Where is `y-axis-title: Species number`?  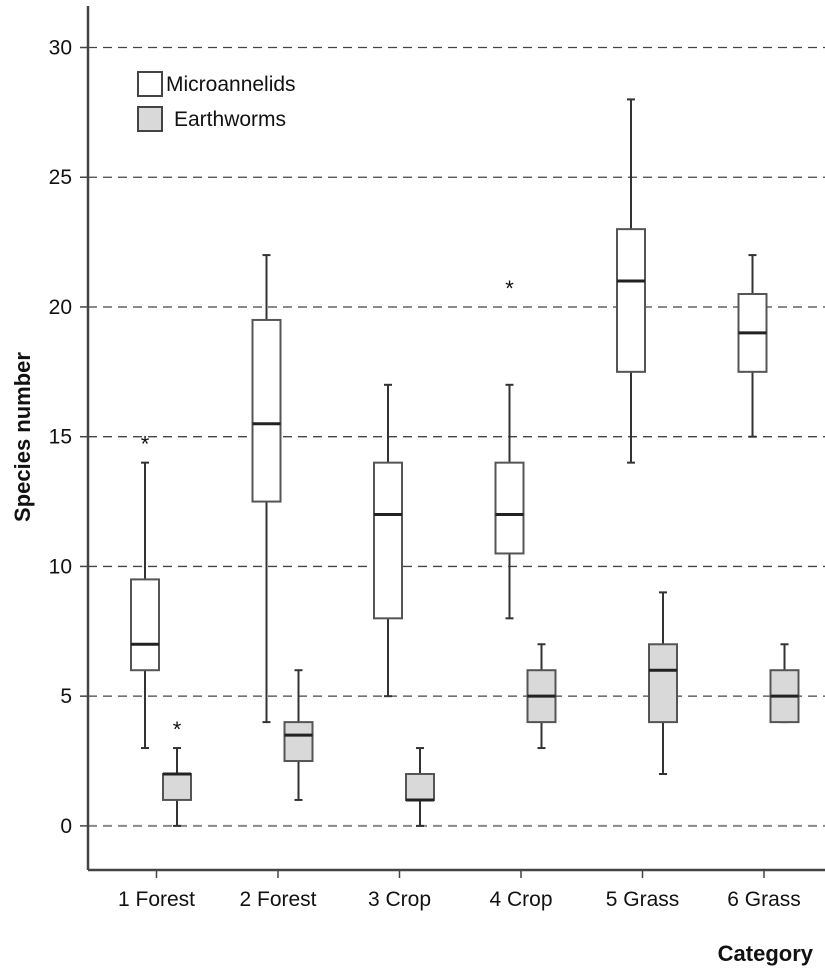
y-axis-title: Species number is located at coordinates (22, 437).